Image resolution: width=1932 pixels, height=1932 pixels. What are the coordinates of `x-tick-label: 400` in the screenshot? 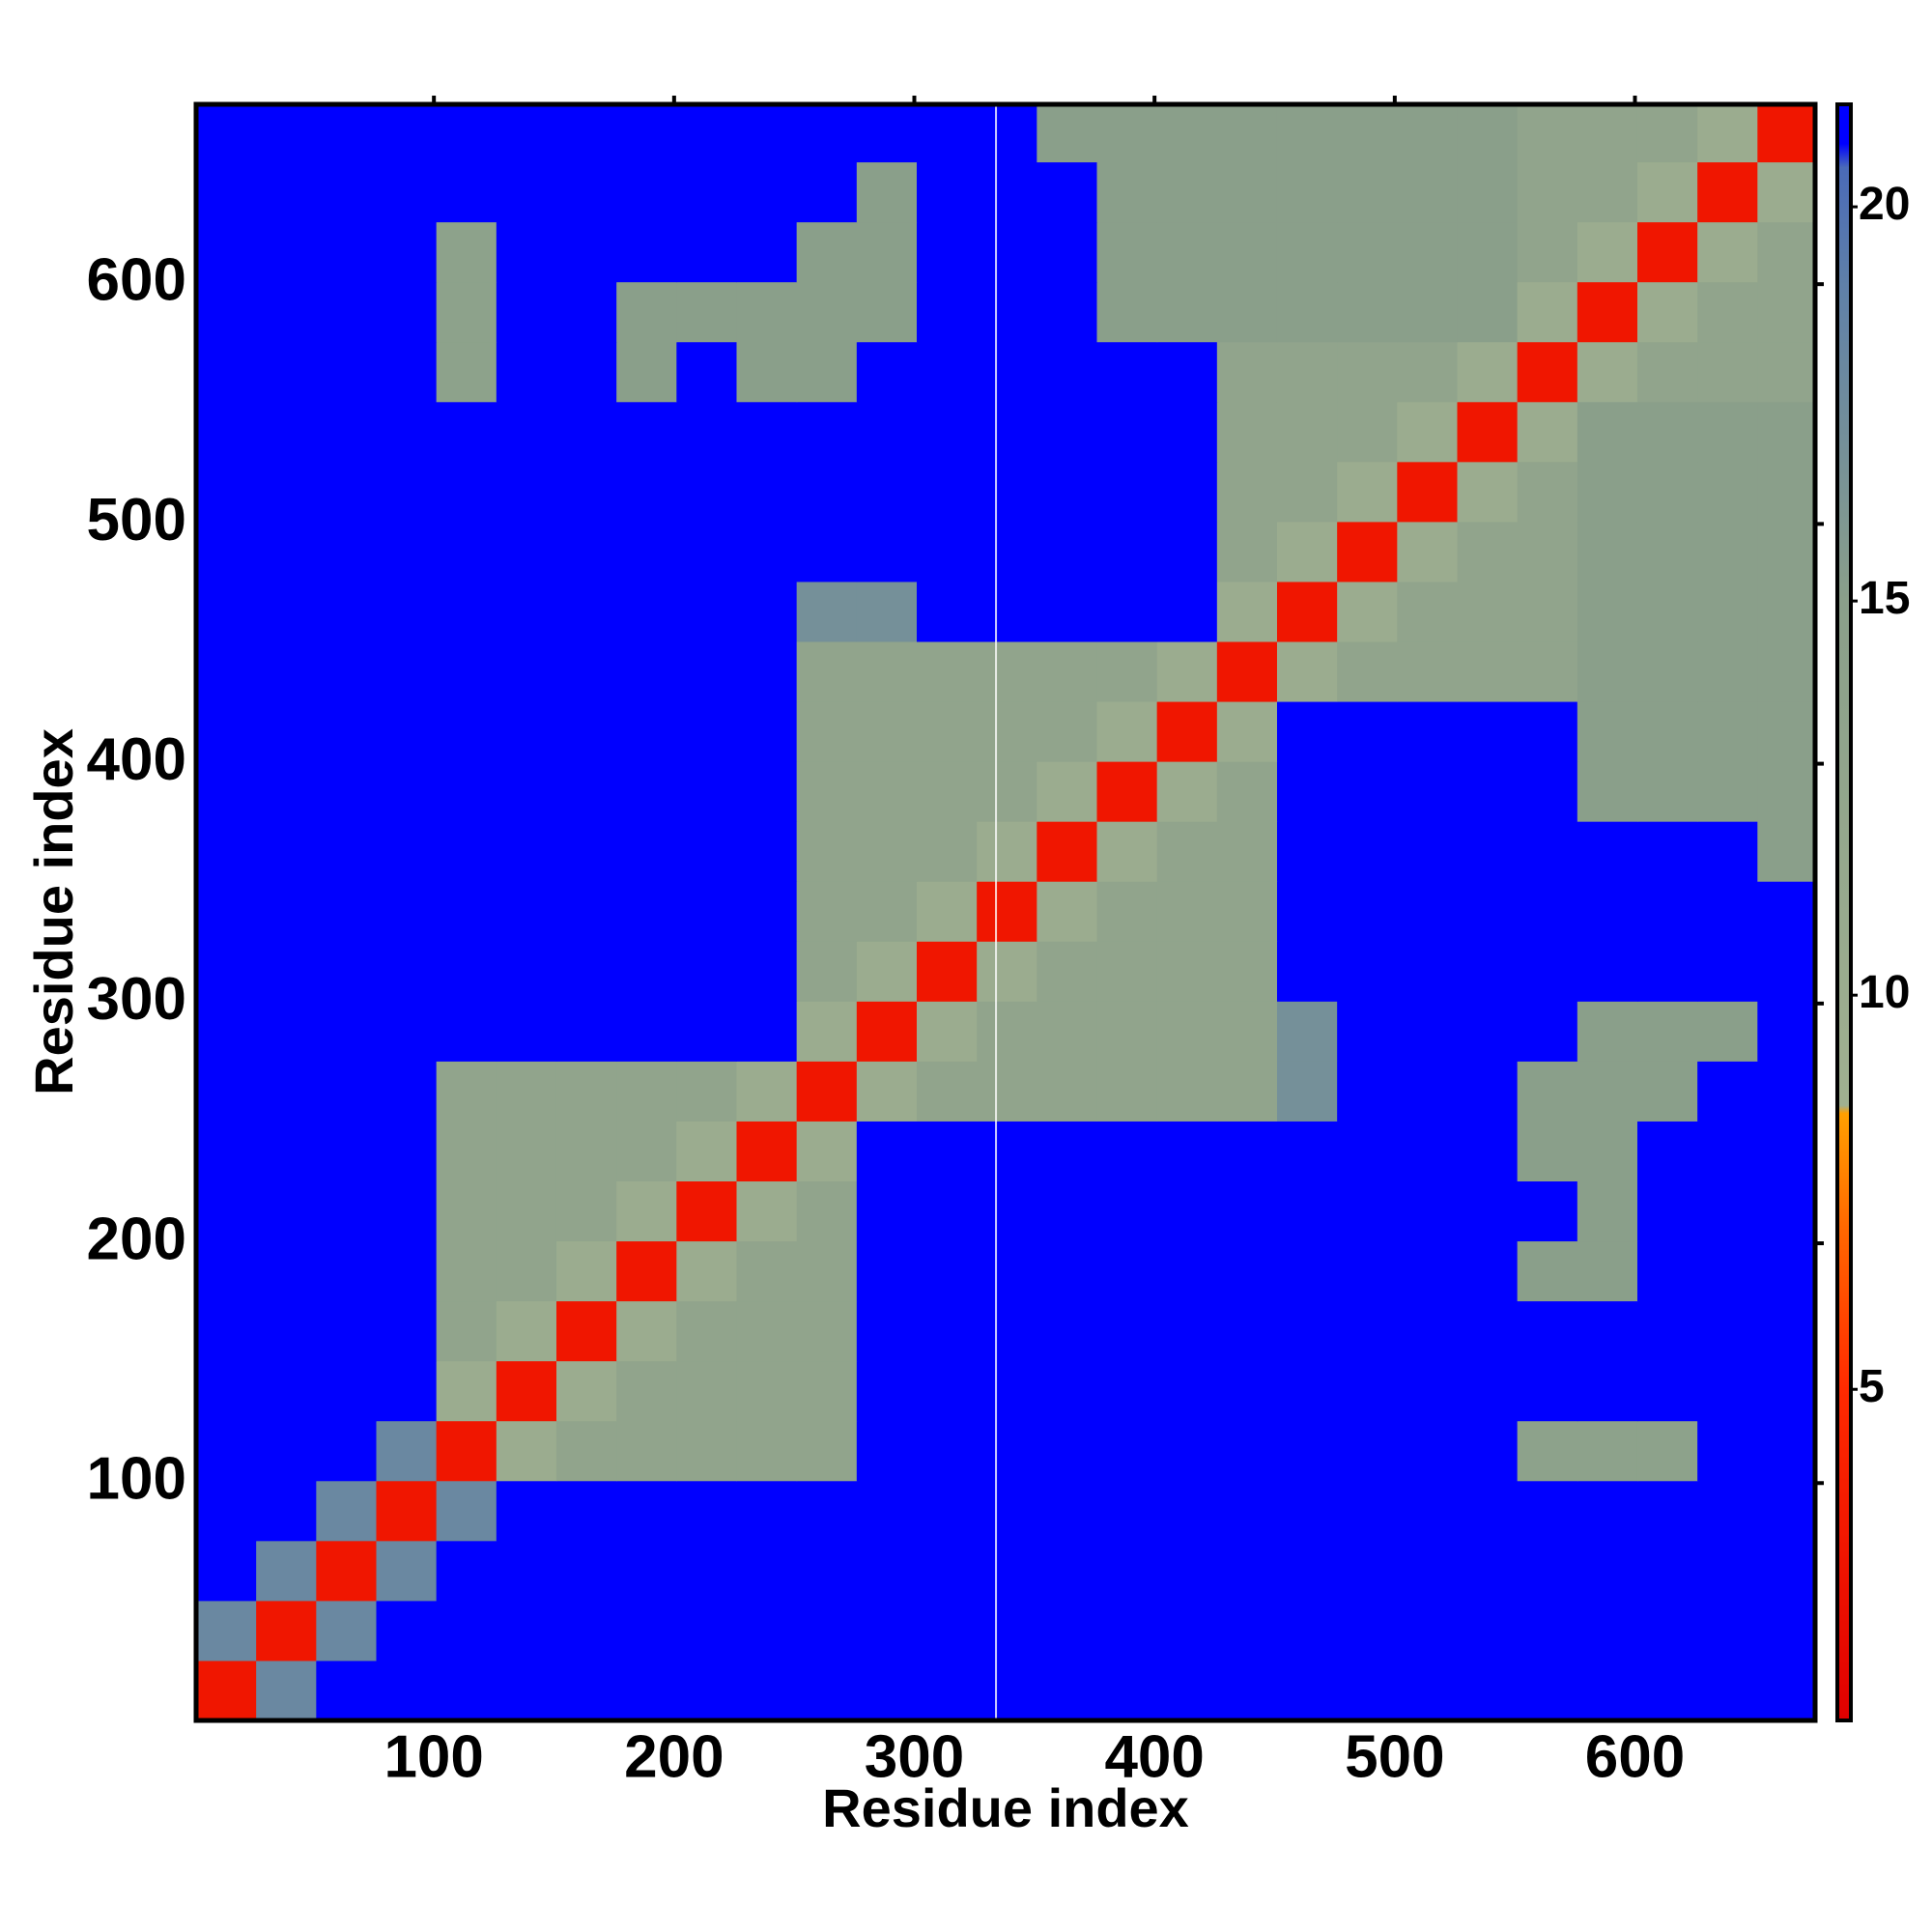 It's located at (1154, 1756).